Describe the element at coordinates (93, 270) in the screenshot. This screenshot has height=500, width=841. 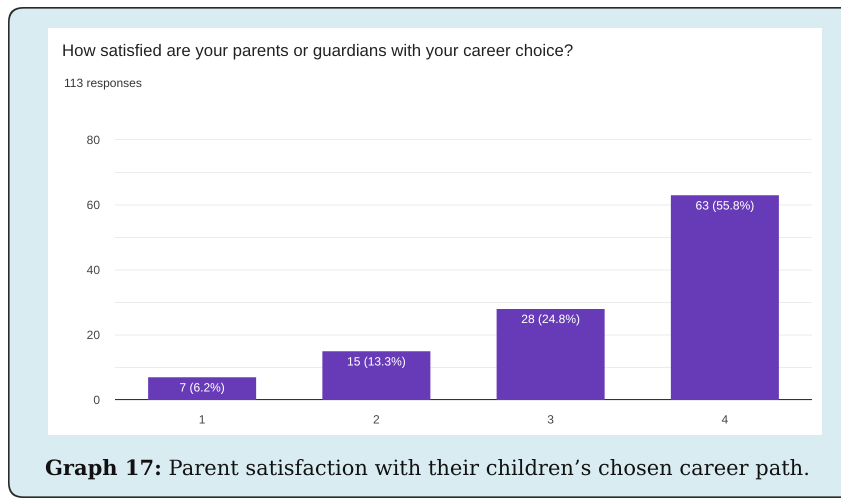
I see `y-tick-label: 40` at that location.